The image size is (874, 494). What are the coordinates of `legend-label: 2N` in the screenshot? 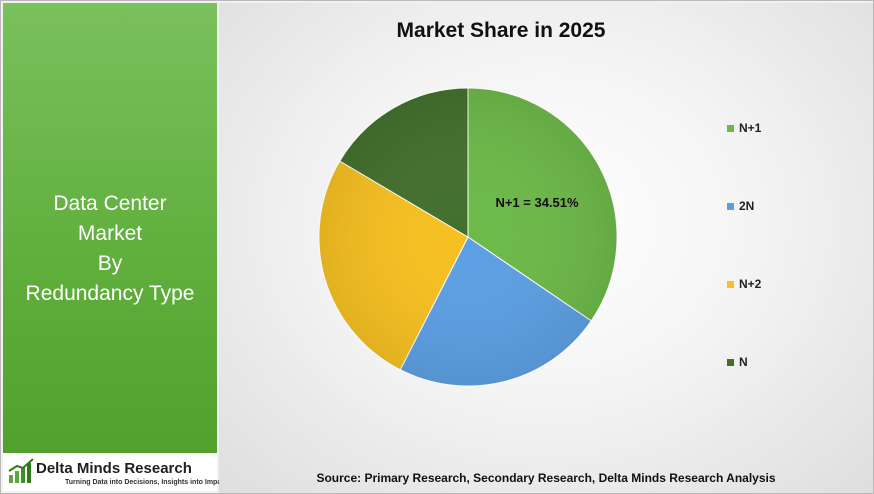 It's located at (747, 206).